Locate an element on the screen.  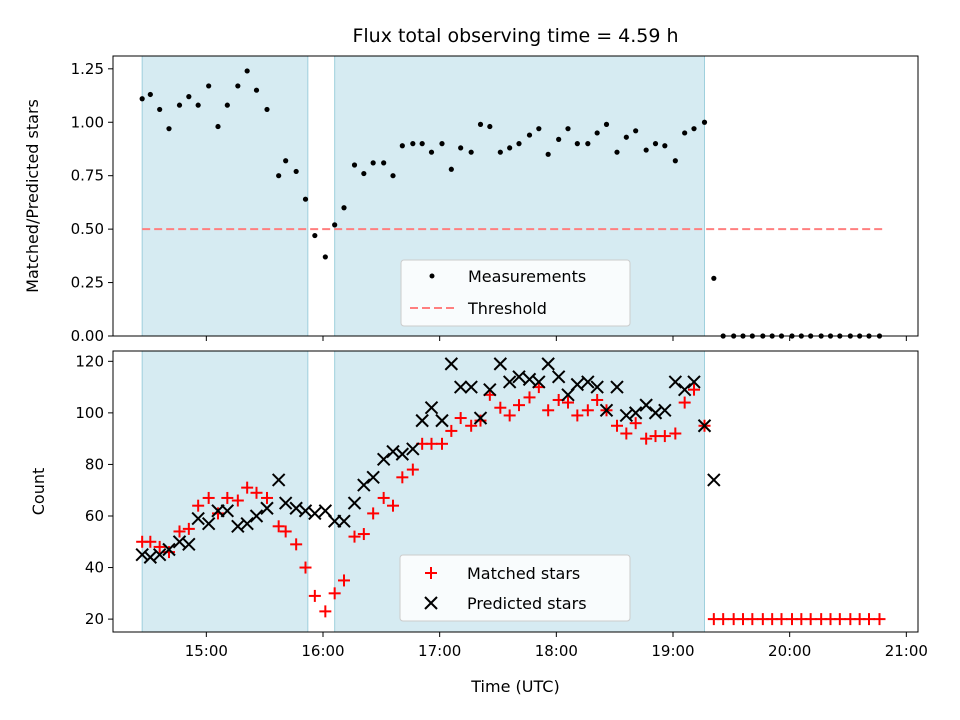
y-tick-label: 0.25 is located at coordinates (87, 283).